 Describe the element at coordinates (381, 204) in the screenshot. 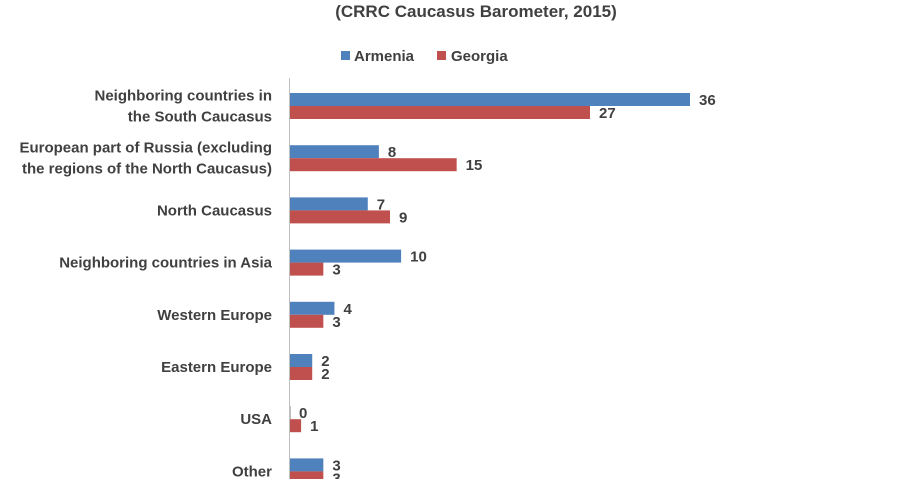

I see `data-label-armenia-2: 7` at that location.